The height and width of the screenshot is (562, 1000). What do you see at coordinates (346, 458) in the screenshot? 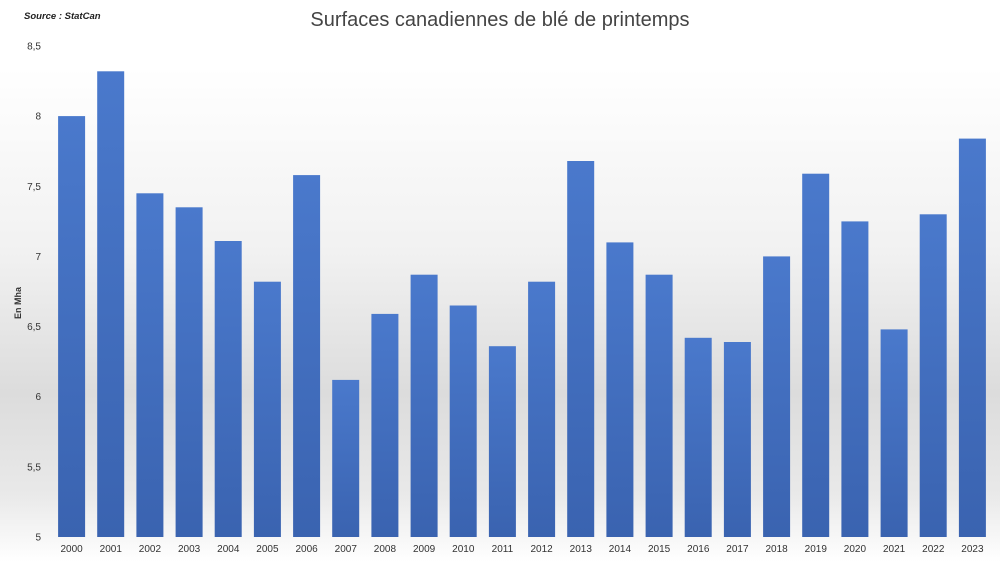
I see `bar-2007` at bounding box center [346, 458].